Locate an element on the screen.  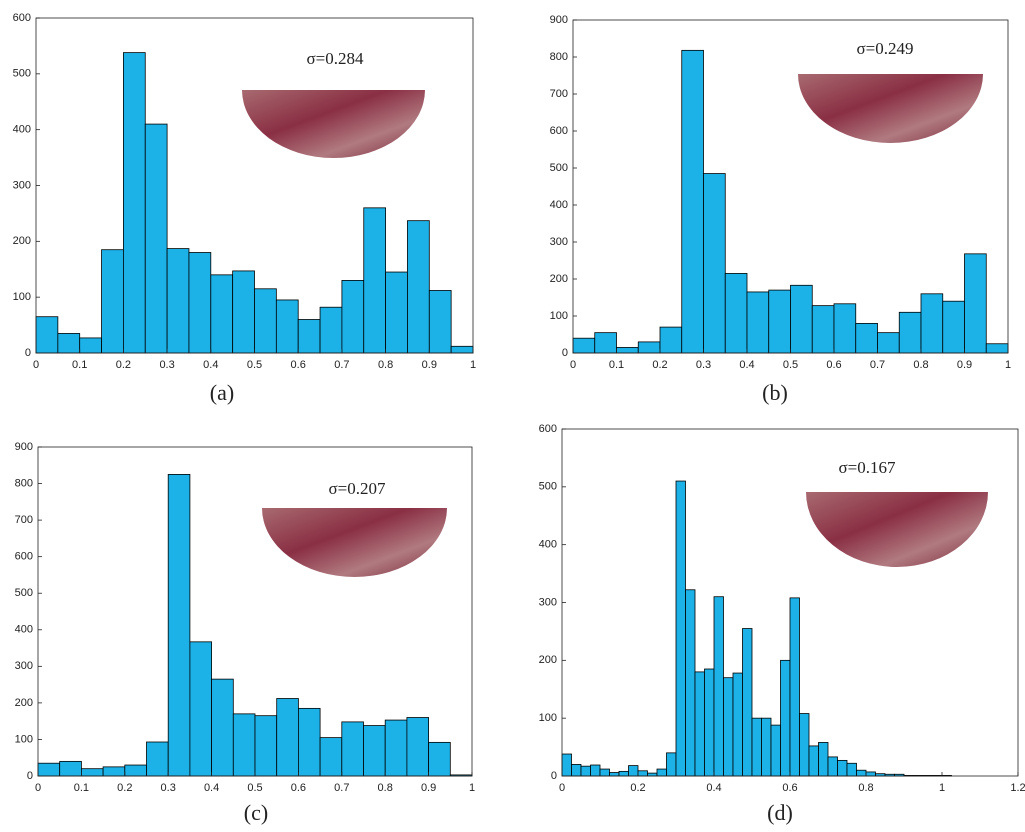
x-tick-label: 0.2 is located at coordinates (637, 788).